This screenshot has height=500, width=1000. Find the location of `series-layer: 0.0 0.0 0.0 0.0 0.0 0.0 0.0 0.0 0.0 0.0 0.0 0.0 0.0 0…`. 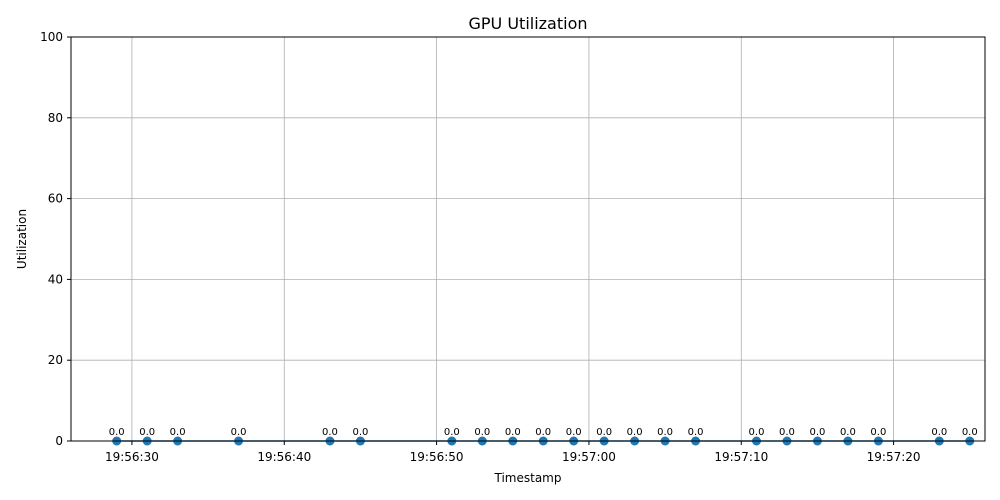

series-layer: 0.0 0.0 0.0 0.0 0.0 0.0 0.0 0.0 0.0 0.0 0.0 0.0 0.0 0… is located at coordinates (543, 436).